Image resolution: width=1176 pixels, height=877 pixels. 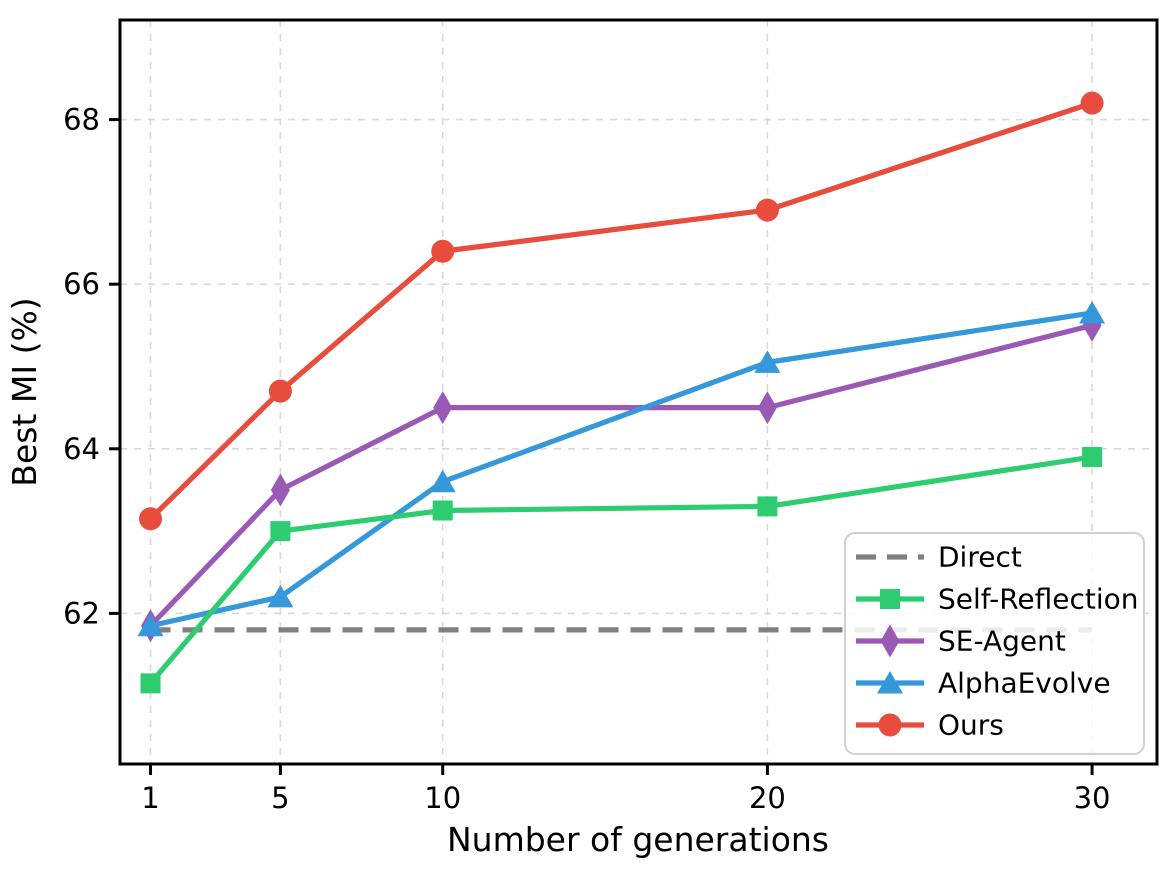 What do you see at coordinates (81, 449) in the screenshot?
I see `y-tick-label: 64` at bounding box center [81, 449].